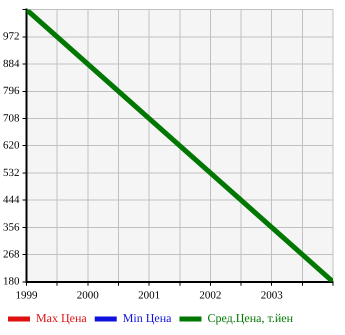 The image size is (345, 335). Describe the element at coordinates (250, 318) in the screenshot. I see `legend-label: Сред.Цена, т.йен` at that location.